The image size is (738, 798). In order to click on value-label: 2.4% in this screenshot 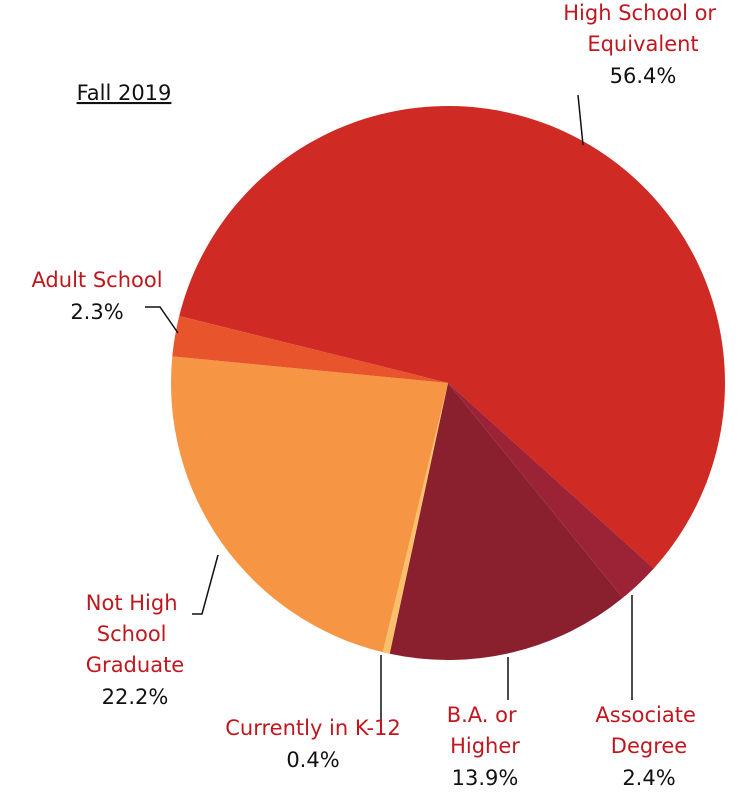, I will do `click(648, 778)`.